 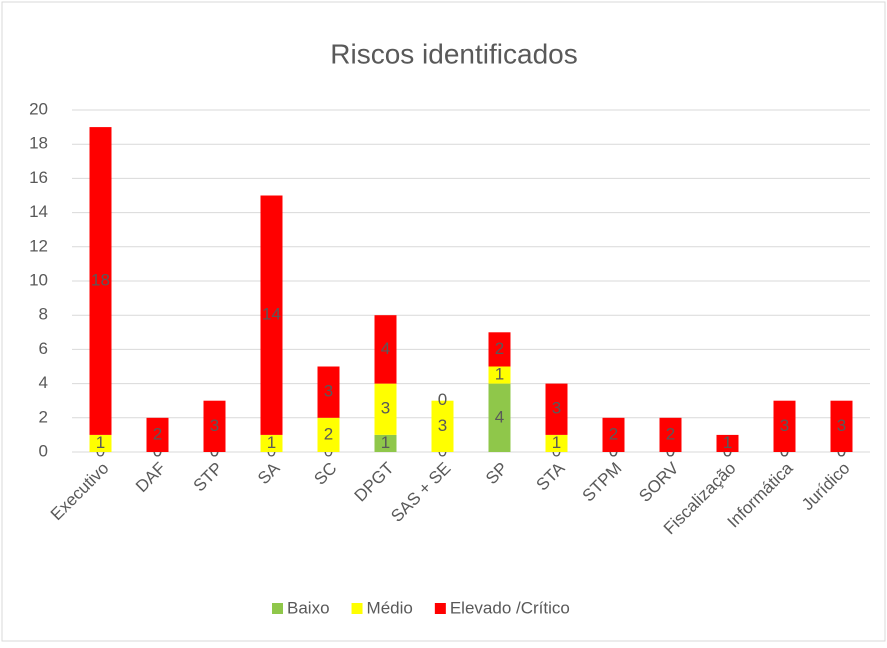 What do you see at coordinates (43, 450) in the screenshot?
I see `y-tick-label: 0` at bounding box center [43, 450].